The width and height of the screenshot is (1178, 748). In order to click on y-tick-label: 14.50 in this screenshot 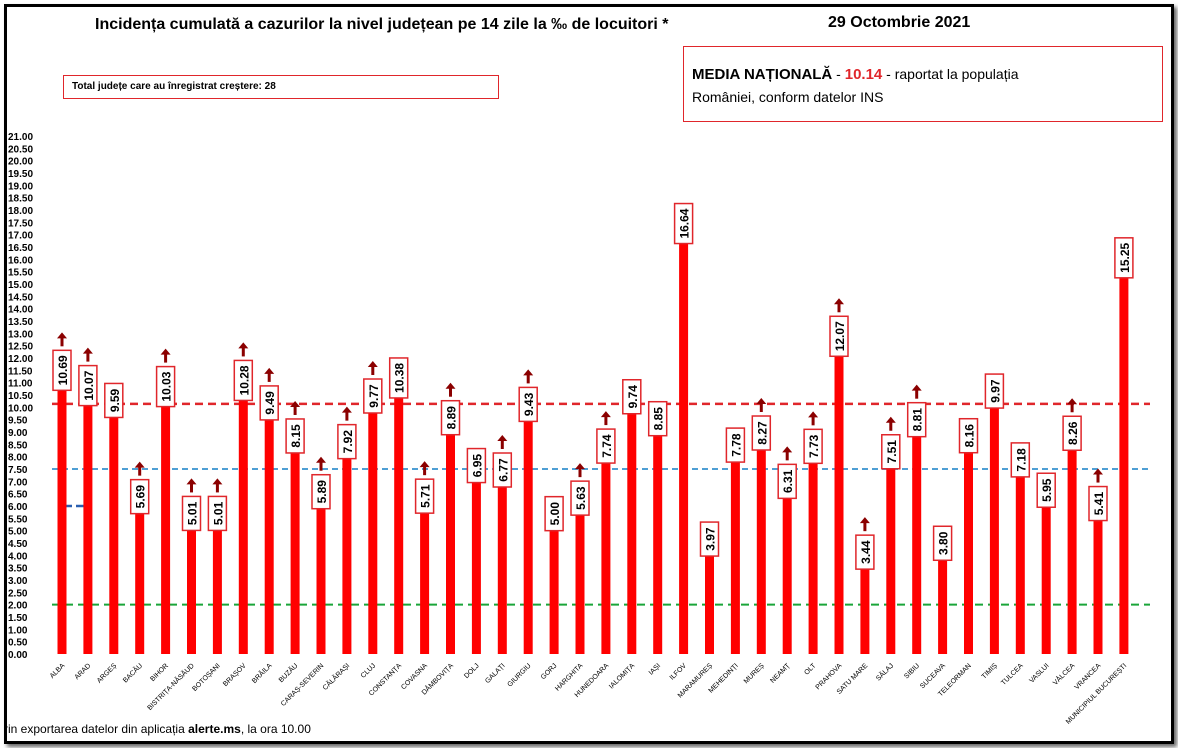, I will do `click(20, 297)`.